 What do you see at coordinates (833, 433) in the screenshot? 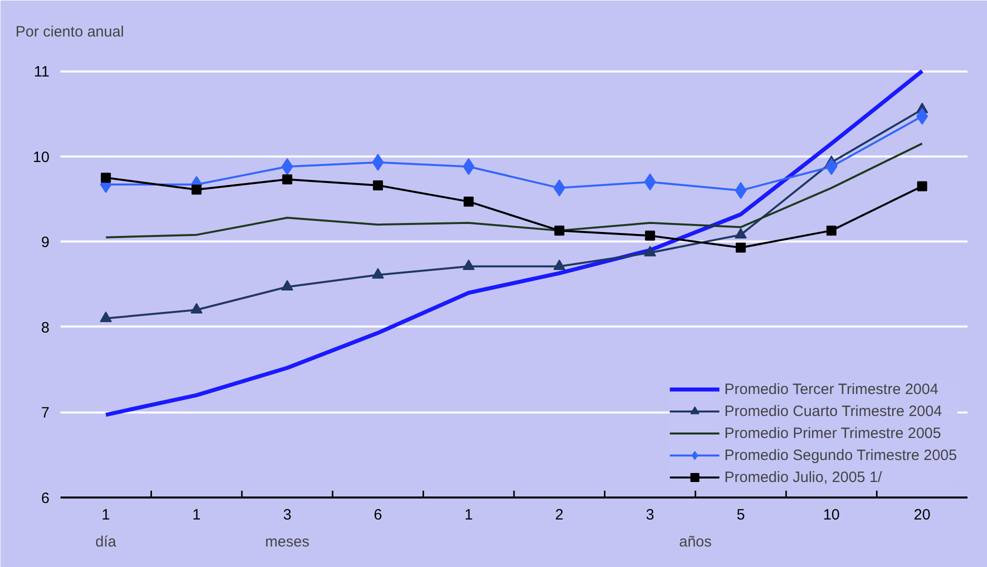
I see `legend-label: Promedio Primer Trimestre 2005` at bounding box center [833, 433].